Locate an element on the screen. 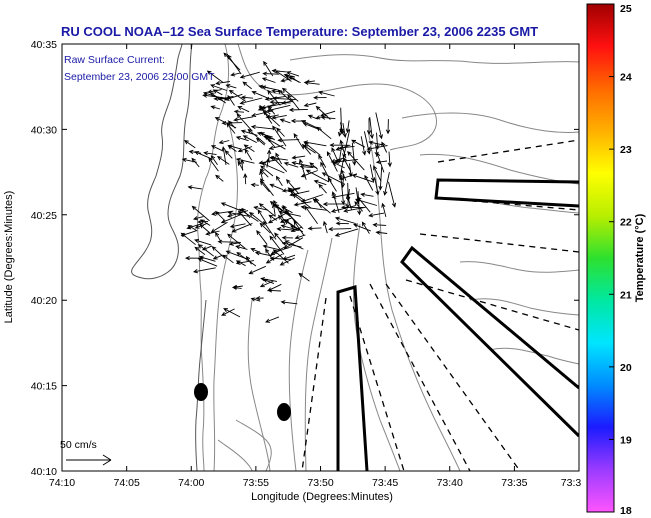 This screenshot has height=518, width=651. x-tick-label: 73:50 is located at coordinates (320, 483).